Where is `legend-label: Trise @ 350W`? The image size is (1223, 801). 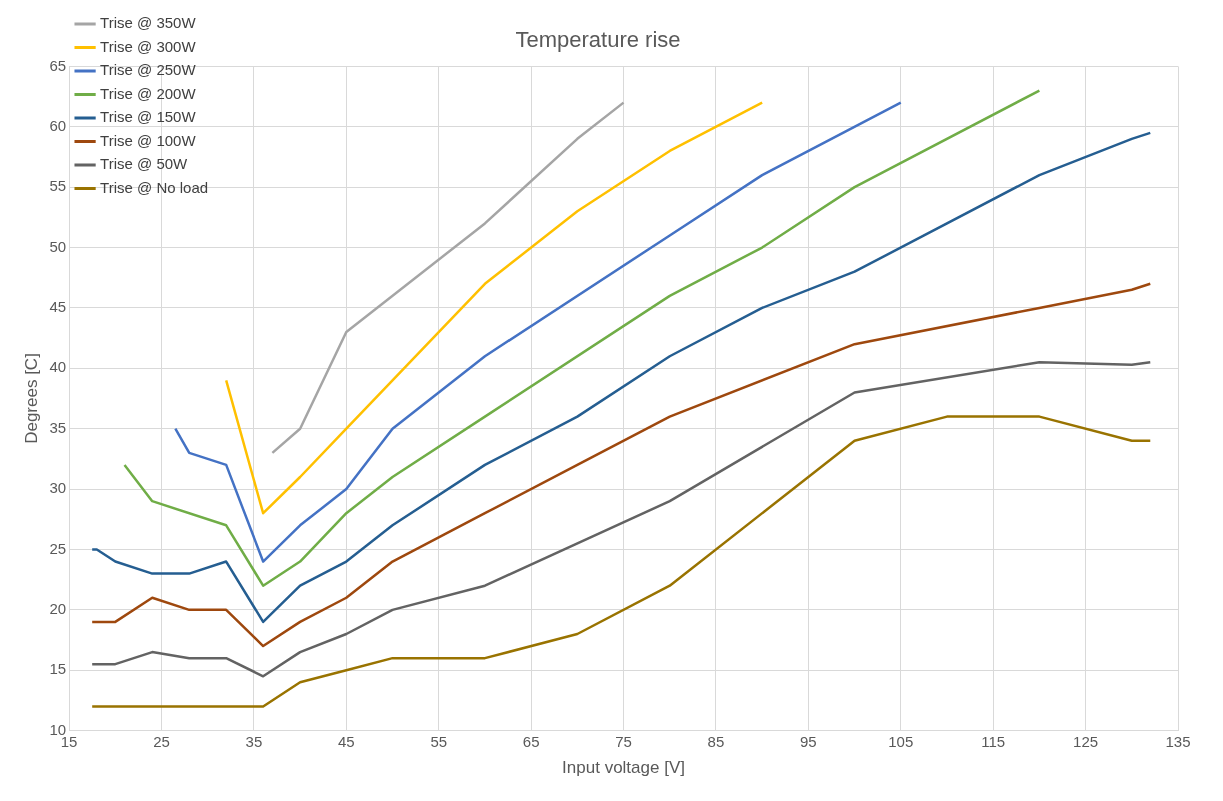 legend-label: Trise @ 350W is located at coordinates (148, 23).